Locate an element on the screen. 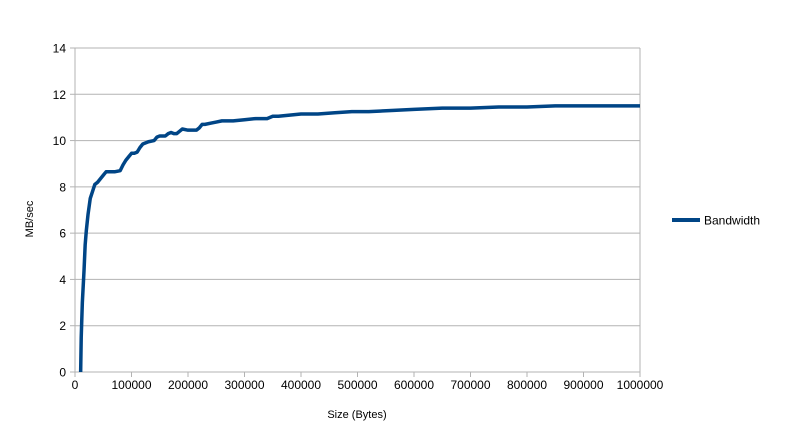 The height and width of the screenshot is (441, 800). x-tick-label: 500000 is located at coordinates (357, 385).